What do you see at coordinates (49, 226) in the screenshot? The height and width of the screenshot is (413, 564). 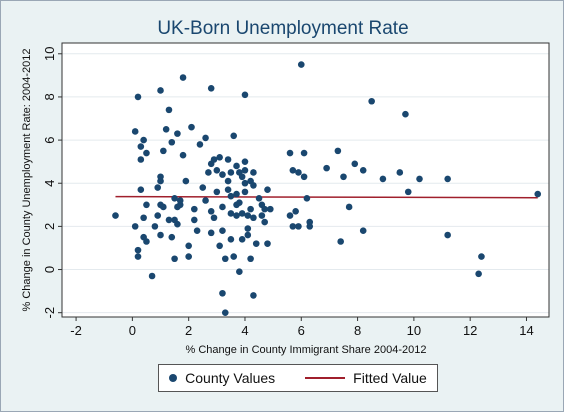 I see `y-tick-label: 2` at bounding box center [49, 226].